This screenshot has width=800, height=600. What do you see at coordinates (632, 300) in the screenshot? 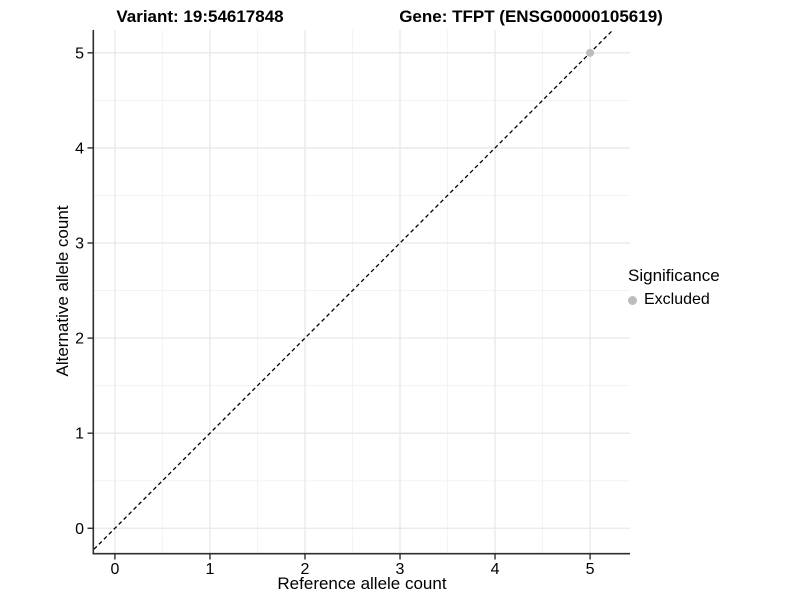
I see `legend-key-dot-icon` at bounding box center [632, 300].